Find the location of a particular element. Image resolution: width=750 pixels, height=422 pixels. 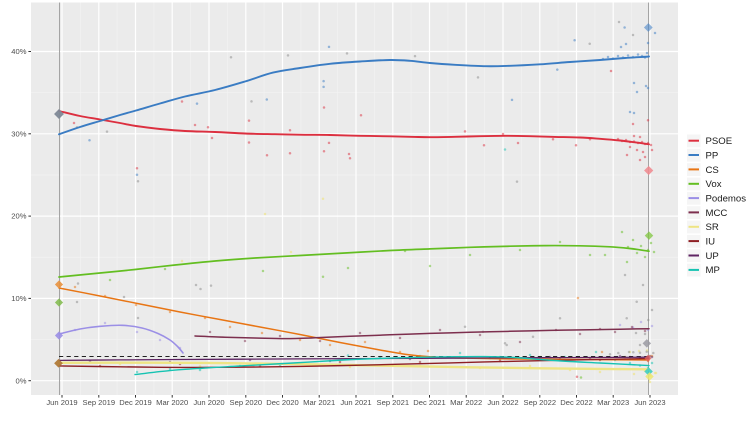

svg-text: Sep 2021 is located at coordinates (393, 402).